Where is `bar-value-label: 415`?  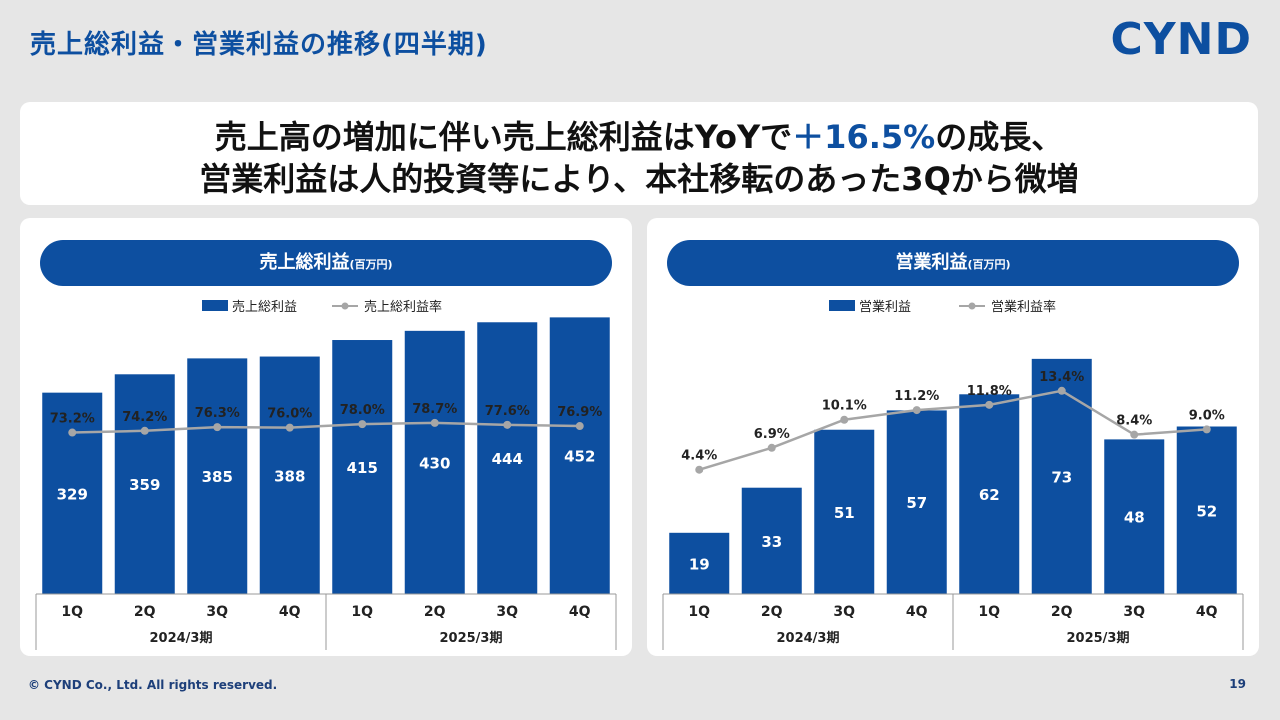
bar-value-label: 415 is located at coordinates (362, 468).